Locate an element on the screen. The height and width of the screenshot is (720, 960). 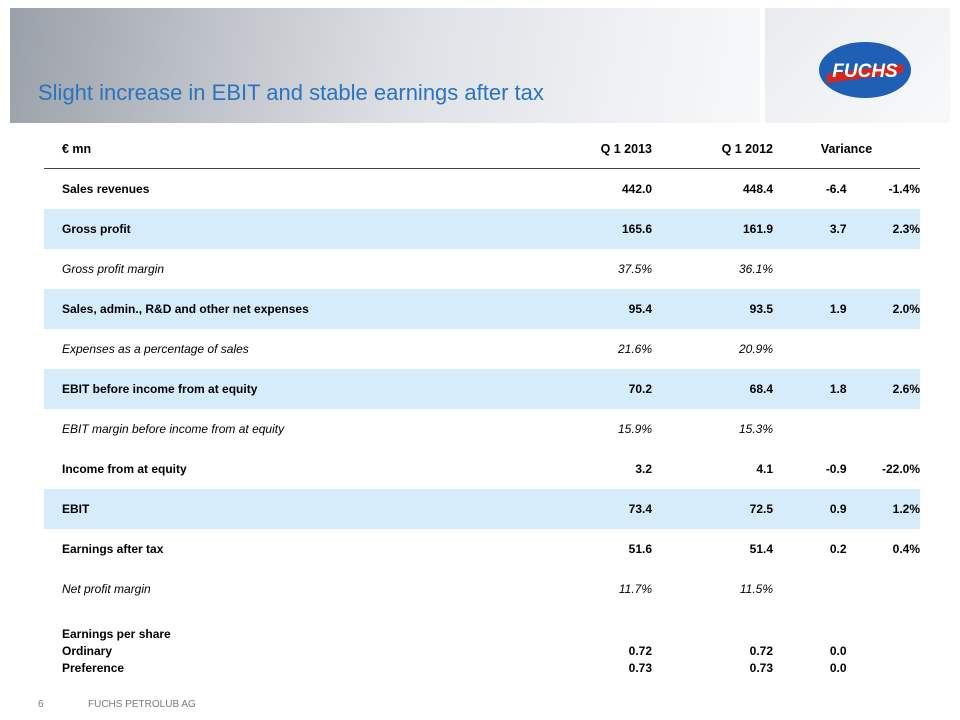
cell-variance-pct: 2.3% is located at coordinates (883, 229).